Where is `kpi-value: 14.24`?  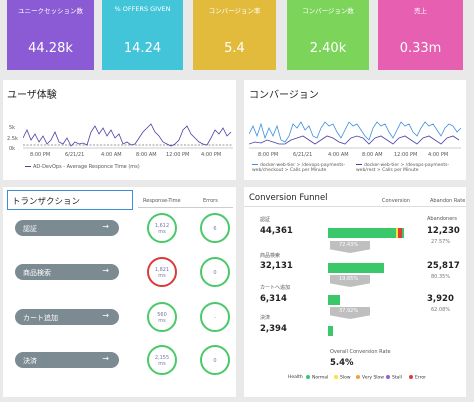
kpi-value: 14.24 is located at coordinates (142, 48).